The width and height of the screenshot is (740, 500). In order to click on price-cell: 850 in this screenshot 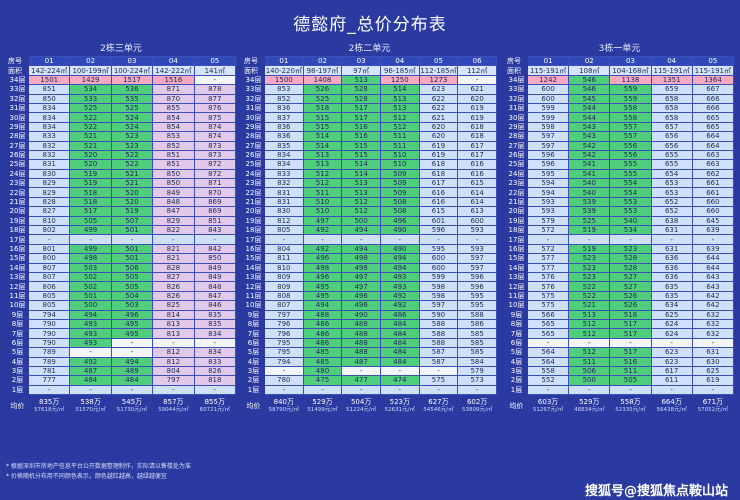, I will do `click(215, 258)`.